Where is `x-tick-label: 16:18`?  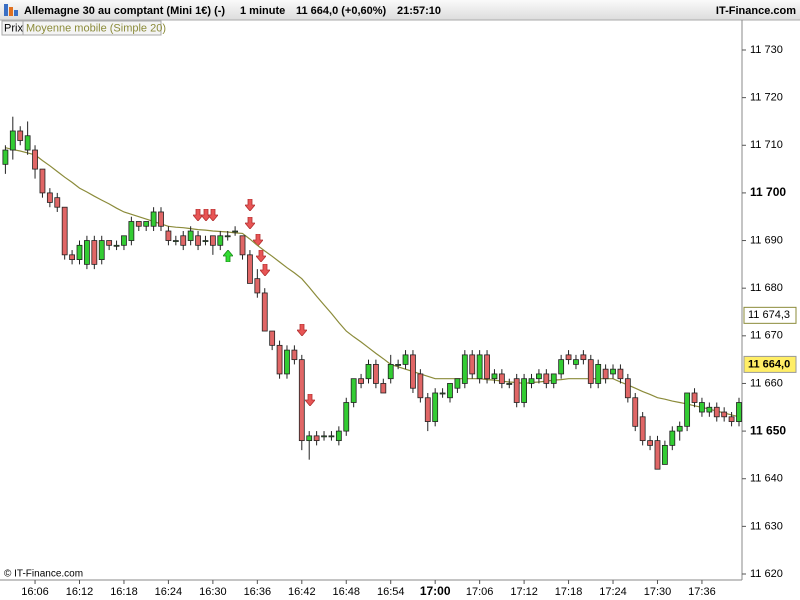
x-tick-label: 16:18 is located at coordinates (124, 592).